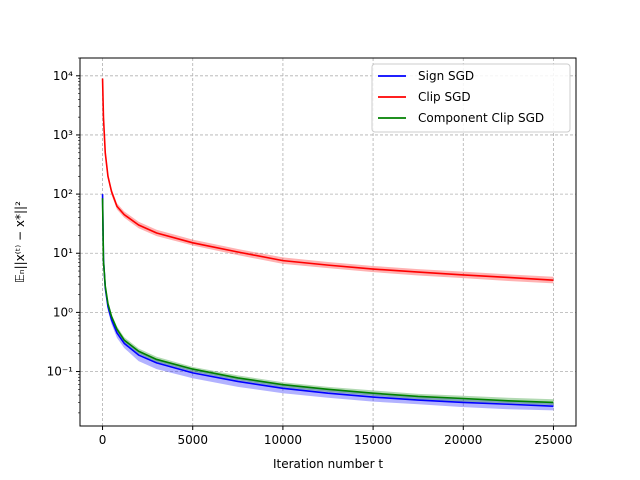 Image resolution: width=640 pixels, height=480 pixels. What do you see at coordinates (446, 76) in the screenshot?
I see `legend-label-sign-sgd: Sign SGD` at bounding box center [446, 76].